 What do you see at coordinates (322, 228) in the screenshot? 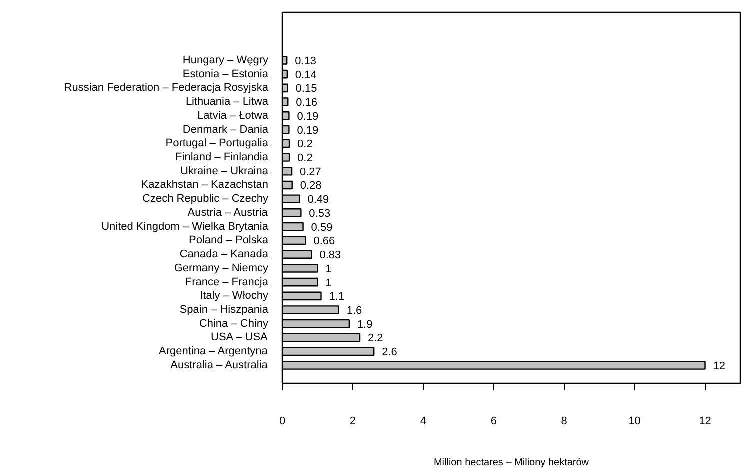
I see `data-label: 0.59` at bounding box center [322, 228].